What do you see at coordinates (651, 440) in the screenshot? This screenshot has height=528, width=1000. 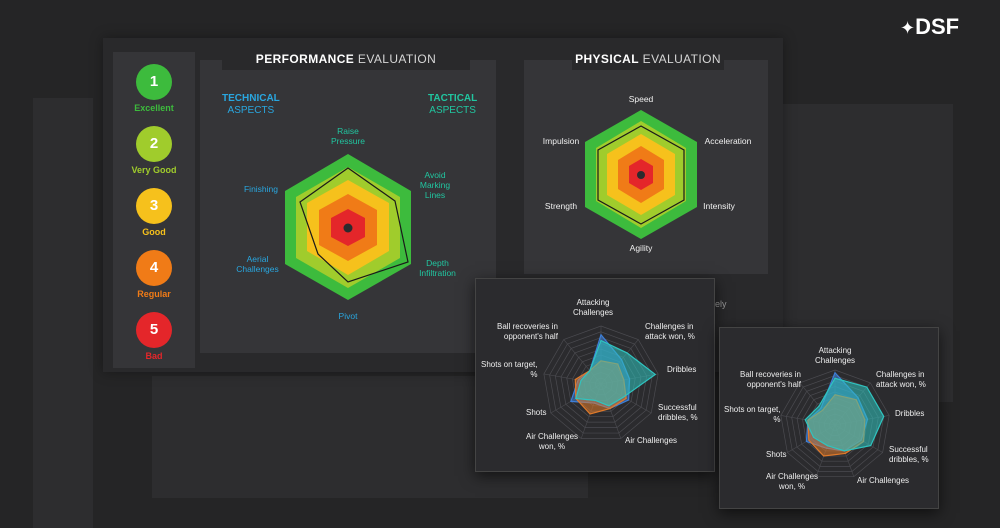 I see `radar1-label-air: Air Challenges` at bounding box center [651, 440].